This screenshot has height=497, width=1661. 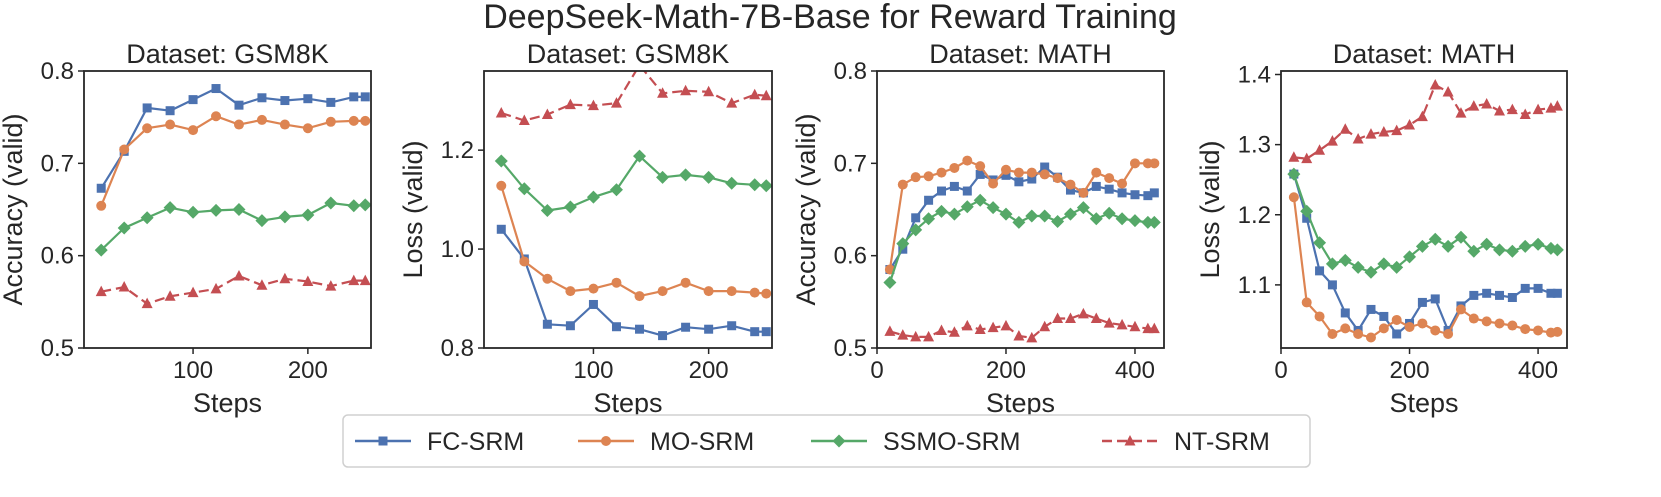 I want to click on y-tick-label: 1.3, so click(x=1254, y=145).